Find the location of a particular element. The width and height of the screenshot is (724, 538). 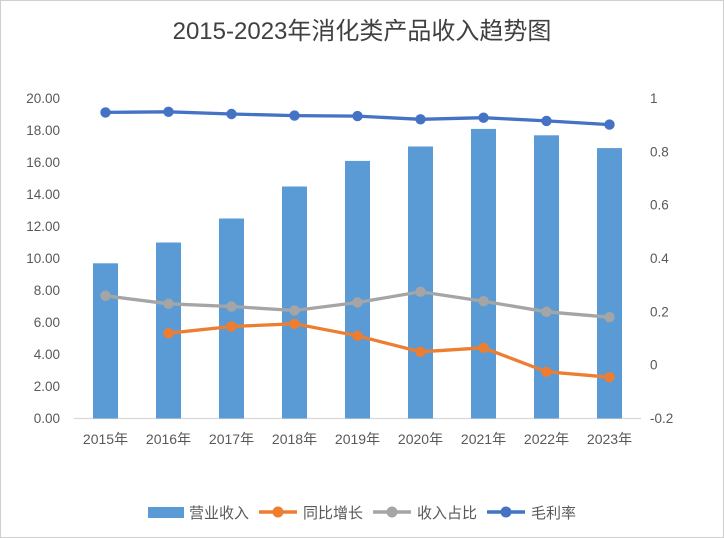

legend-label-revenue-share: 收入占比 is located at coordinates (447, 513).